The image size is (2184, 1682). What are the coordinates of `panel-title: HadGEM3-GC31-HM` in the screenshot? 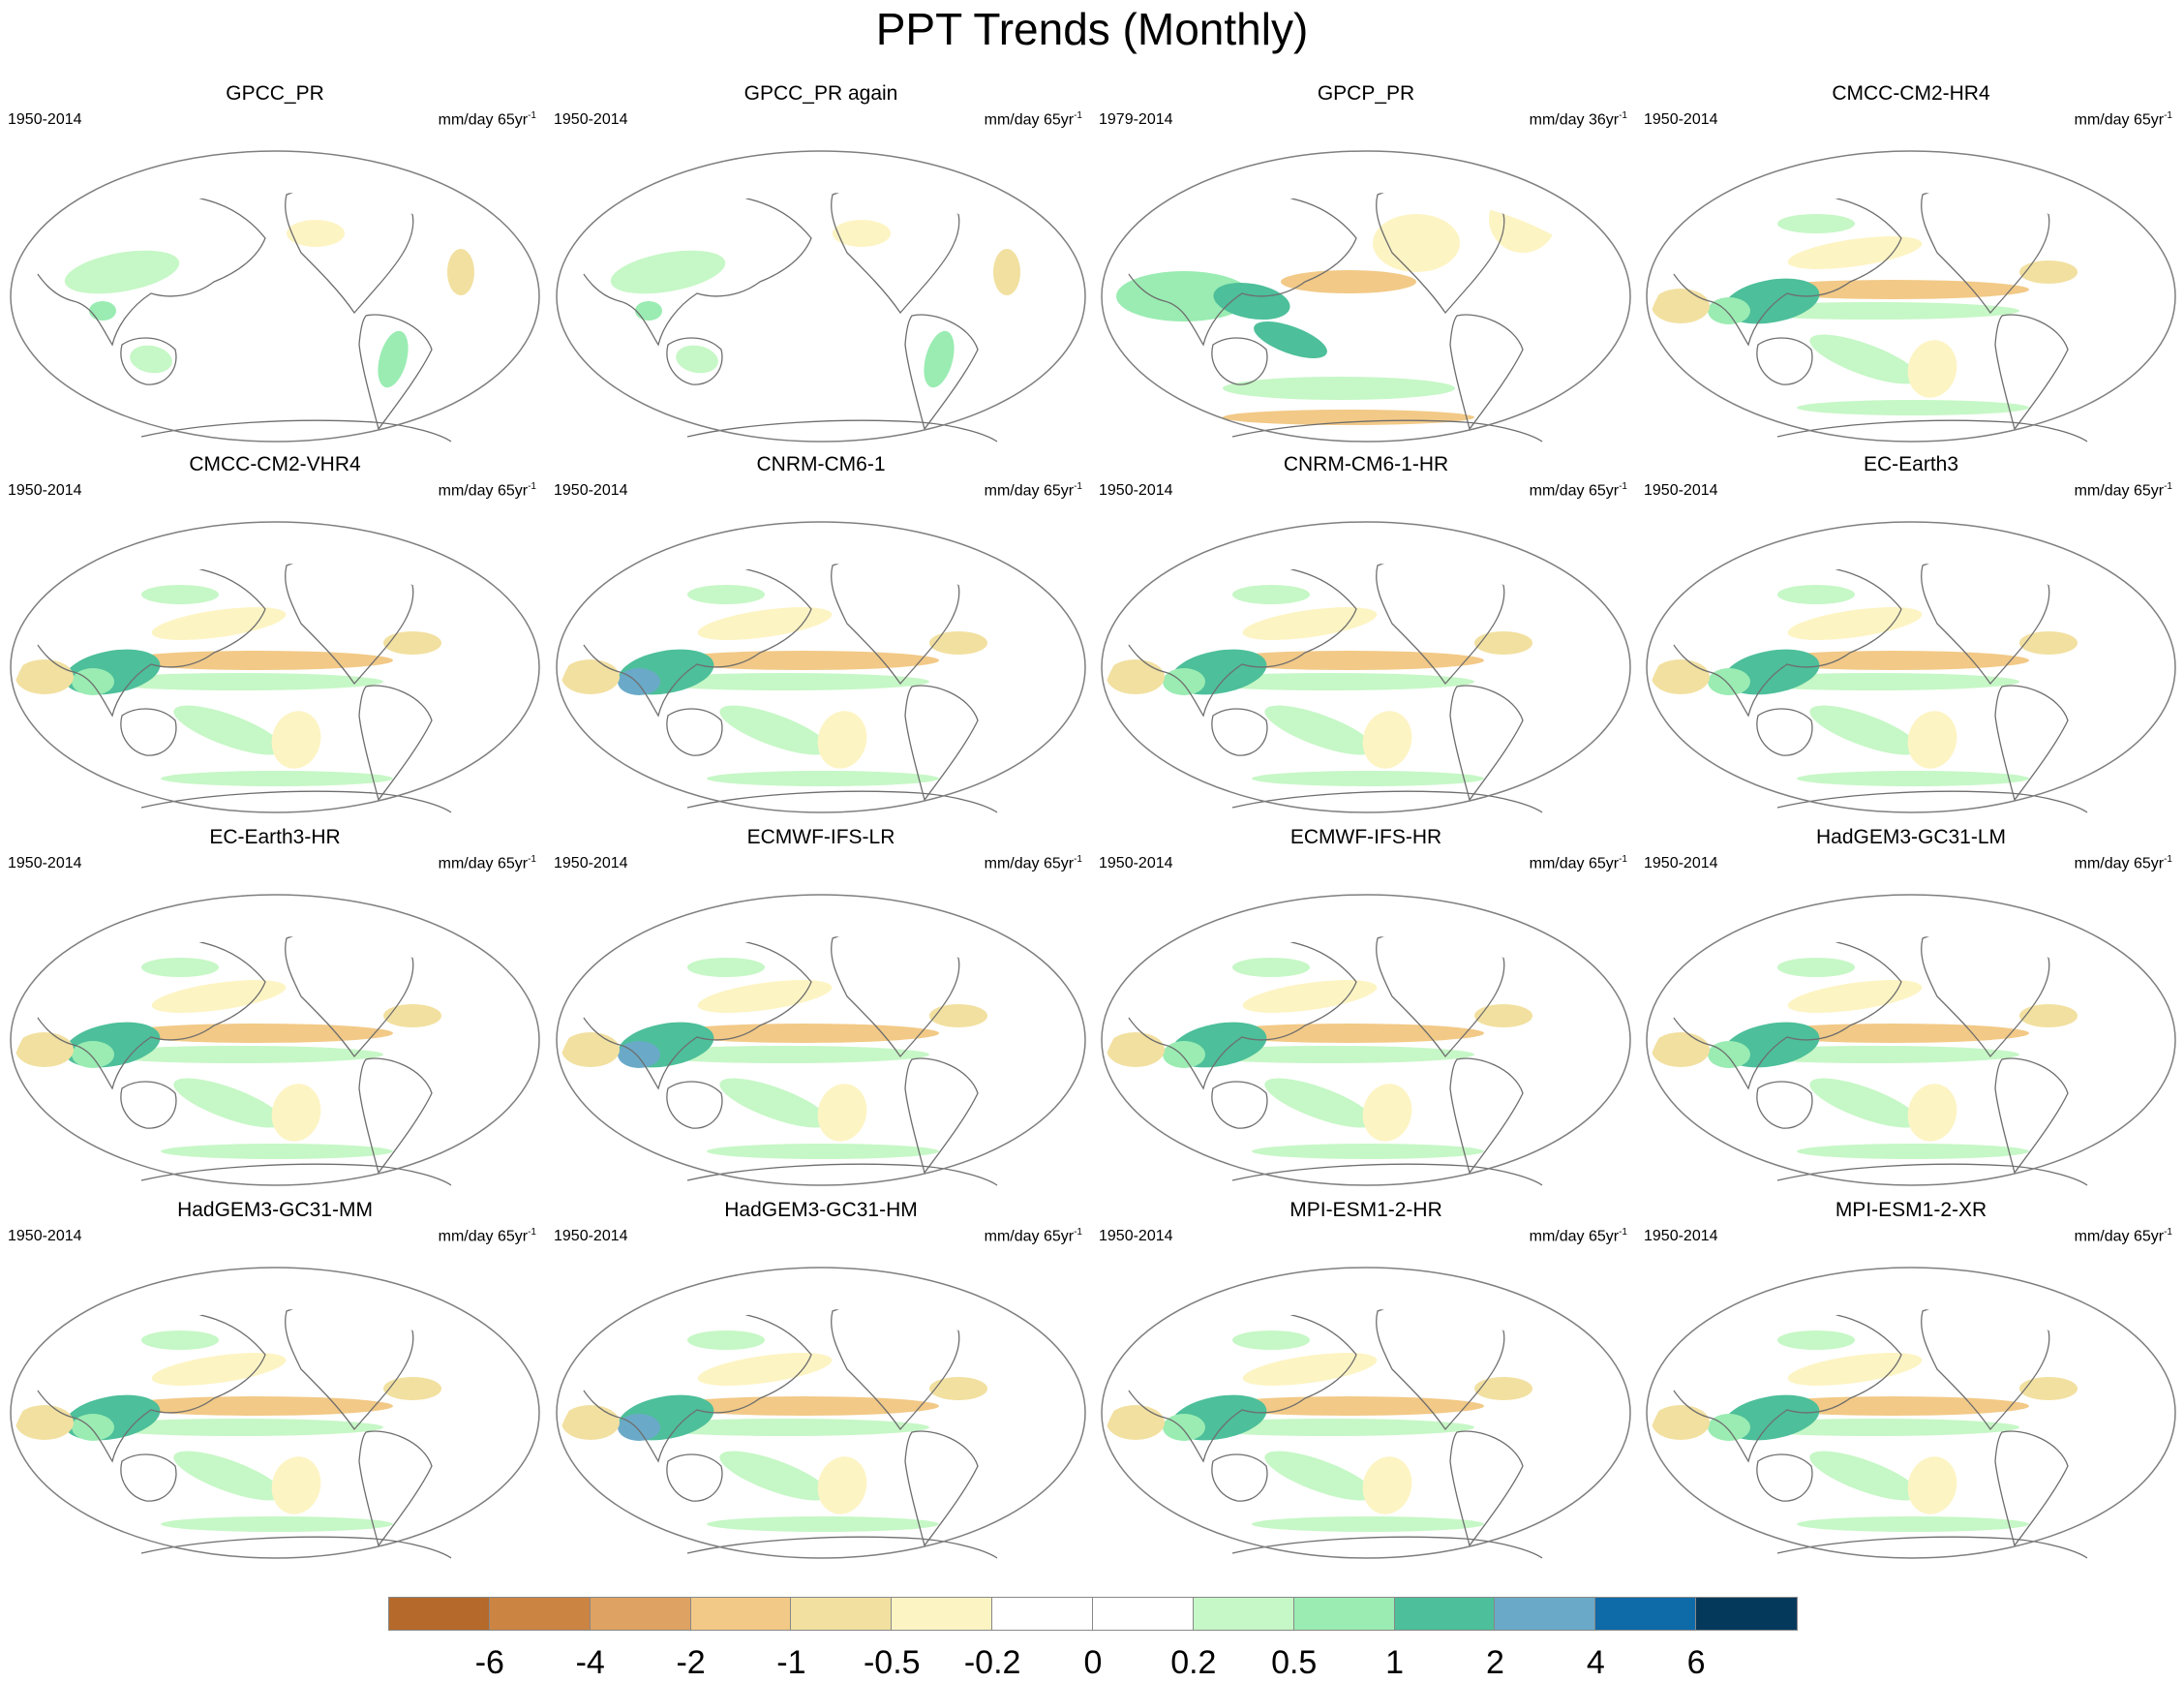 It's located at (821, 1210).